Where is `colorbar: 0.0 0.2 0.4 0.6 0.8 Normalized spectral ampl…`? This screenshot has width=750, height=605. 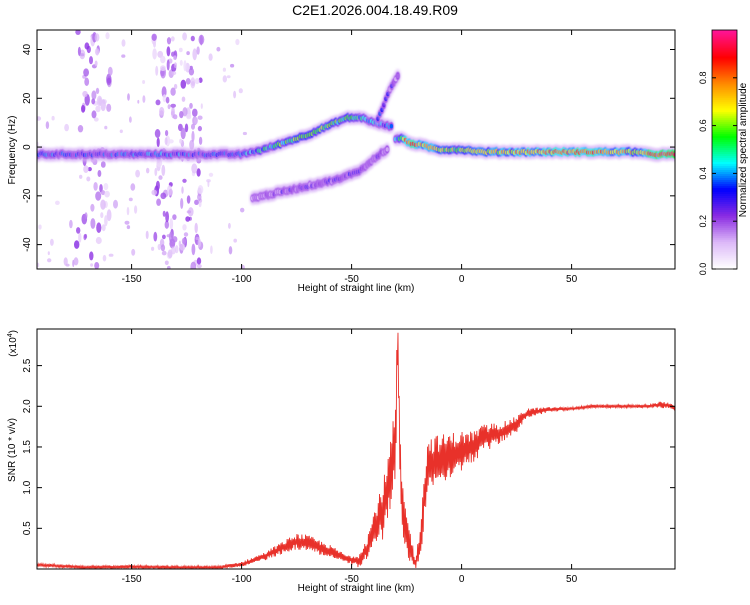
colorbar: 0.0 0.2 0.4 0.6 0.8 Normalized spectral ampl… is located at coordinates (723, 152).